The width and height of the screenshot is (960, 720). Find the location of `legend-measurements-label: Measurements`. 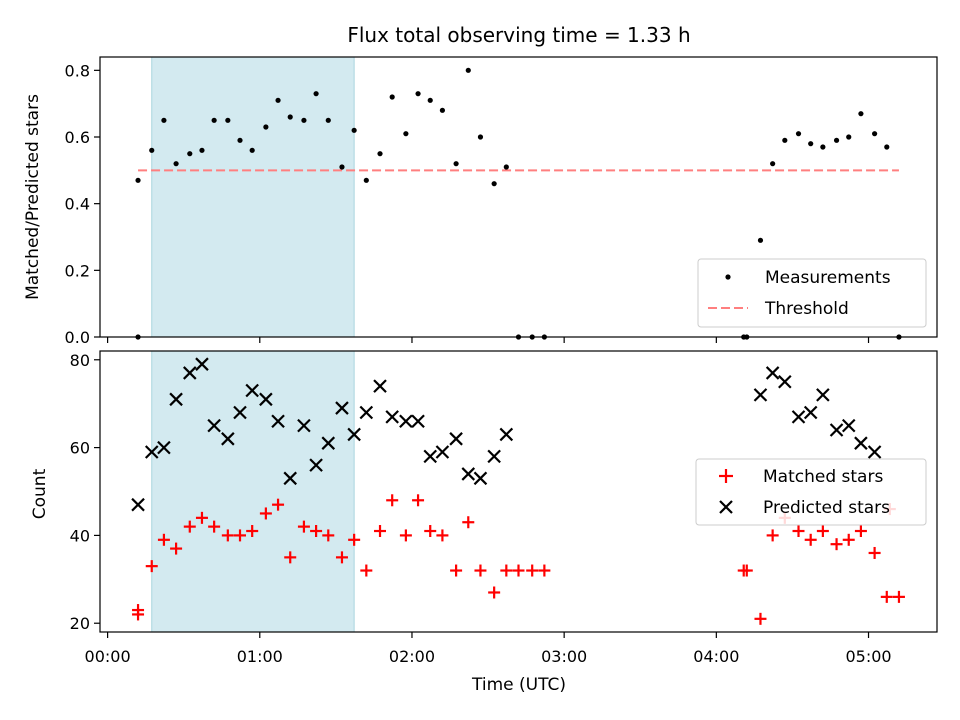

legend-measurements-label: Measurements is located at coordinates (828, 278).